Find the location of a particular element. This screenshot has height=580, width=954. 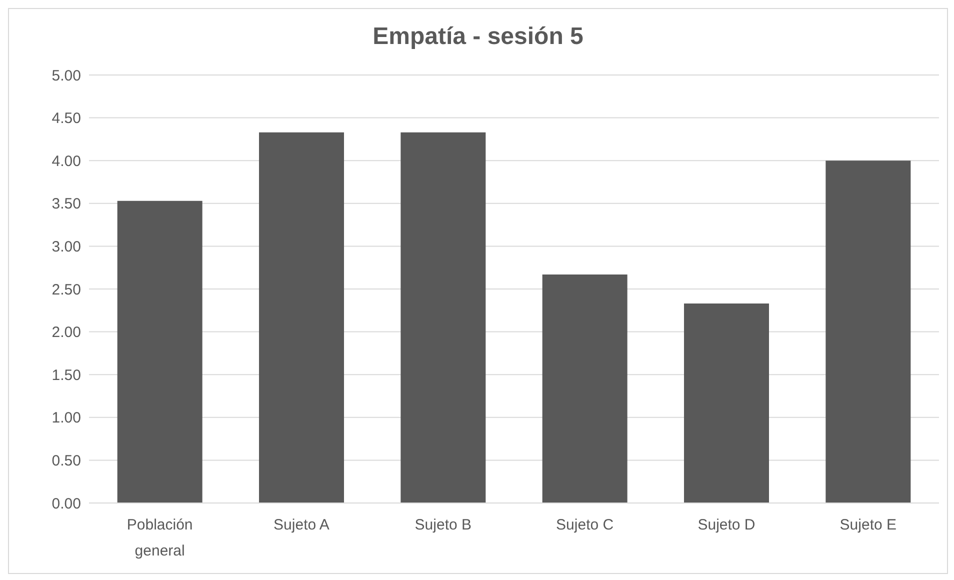

y-tick-label: 3.00 is located at coordinates (66, 247).